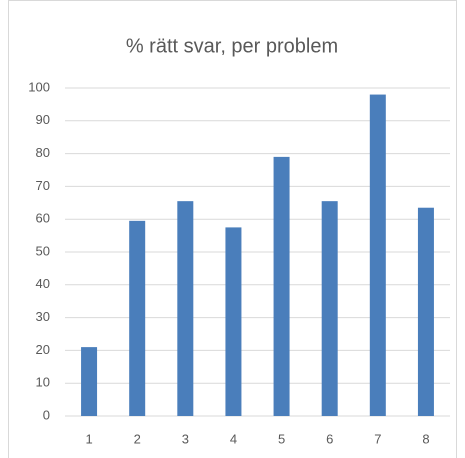 The height and width of the screenshot is (458, 465). Describe the element at coordinates (43, 152) in the screenshot. I see `y-tick-label: 80` at that location.